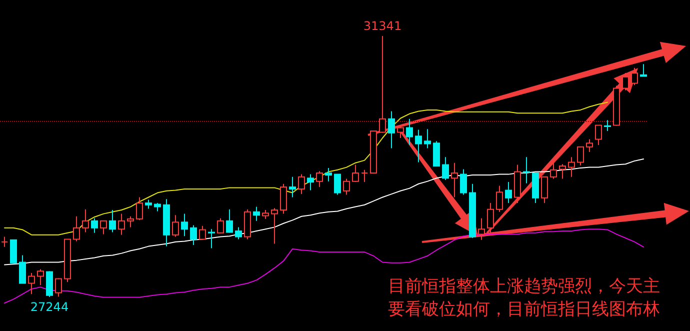 This screenshot has height=331, width=690. What do you see at coordinates (524, 286) in the screenshot?
I see `annotation: 目前恒指整体上涨趋势强烈，今天主` at bounding box center [524, 286].